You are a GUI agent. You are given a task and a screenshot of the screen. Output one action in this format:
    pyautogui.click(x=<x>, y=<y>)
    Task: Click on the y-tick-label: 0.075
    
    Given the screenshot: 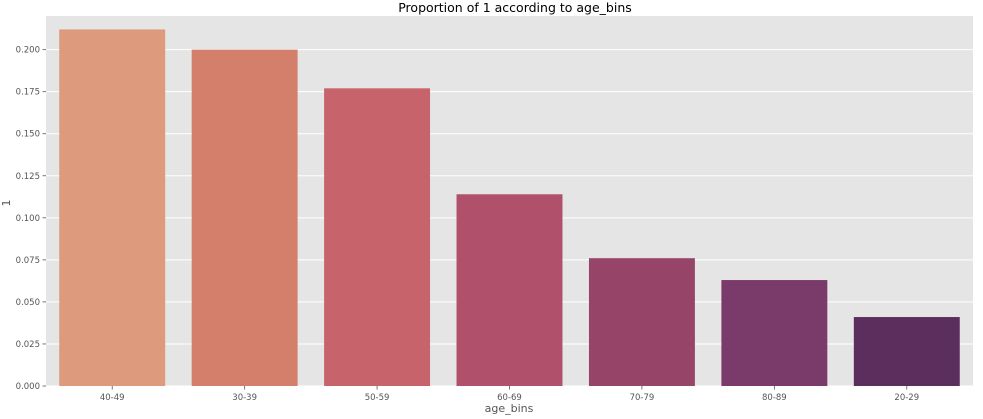 What is the action you would take?
    pyautogui.click(x=28, y=261)
    